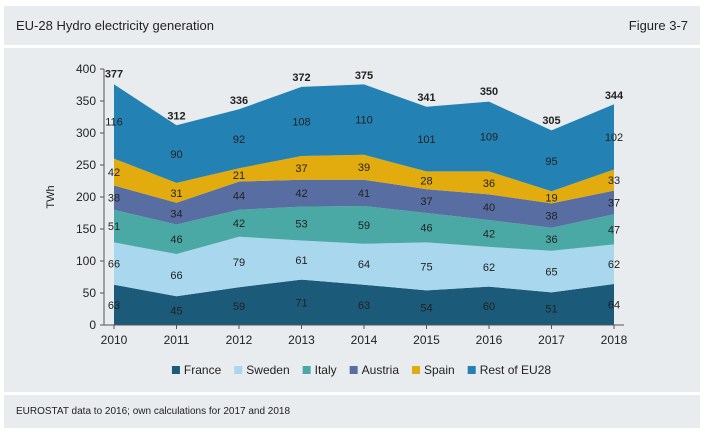 The image size is (705, 434). Describe the element at coordinates (489, 184) in the screenshot. I see `data-label-spain-2016: 36` at that location.